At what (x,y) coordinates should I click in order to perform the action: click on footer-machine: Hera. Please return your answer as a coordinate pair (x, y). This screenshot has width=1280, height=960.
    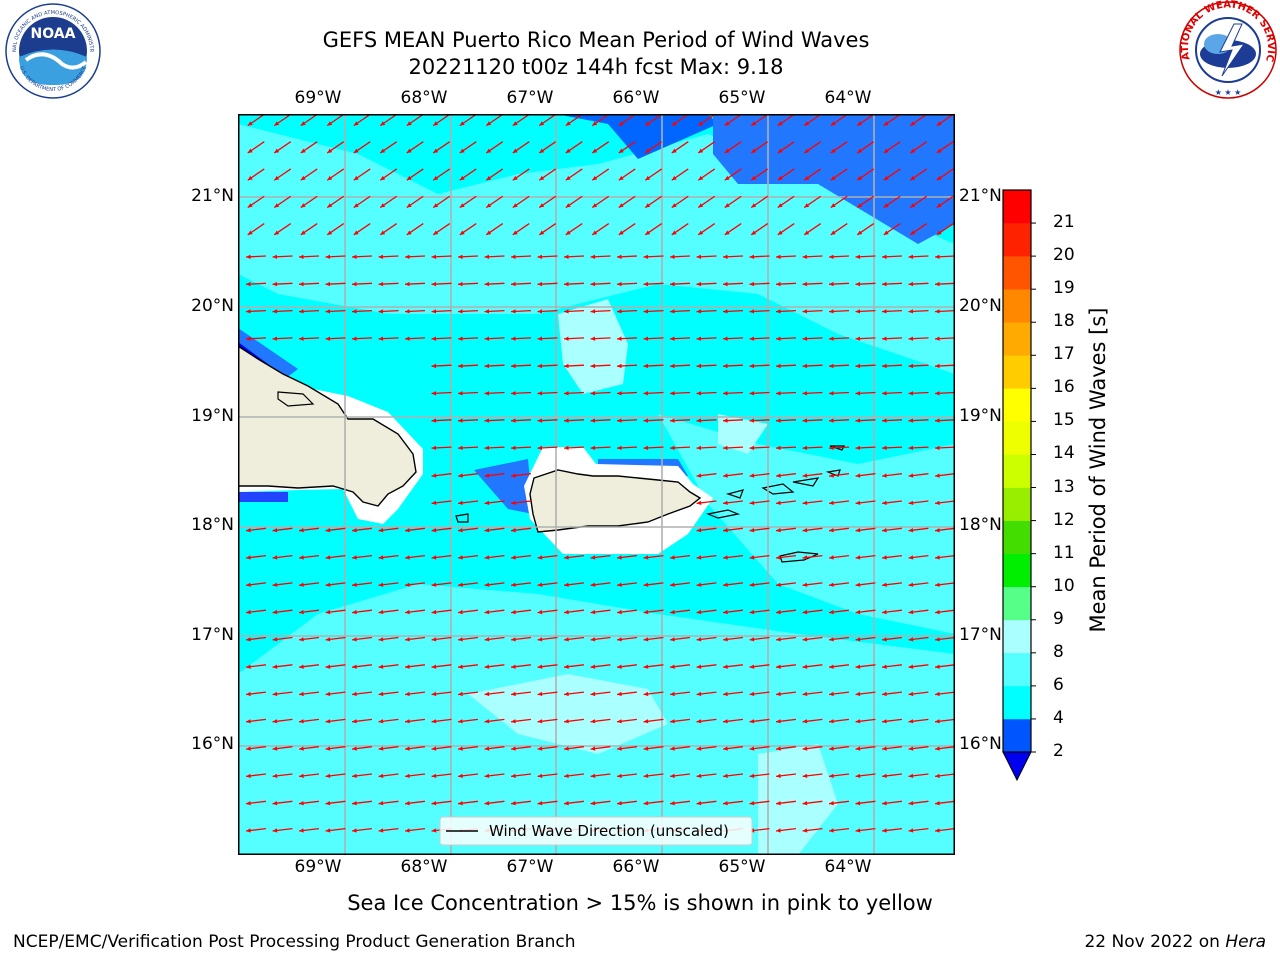
    Looking at the image, I should click on (1245, 942).